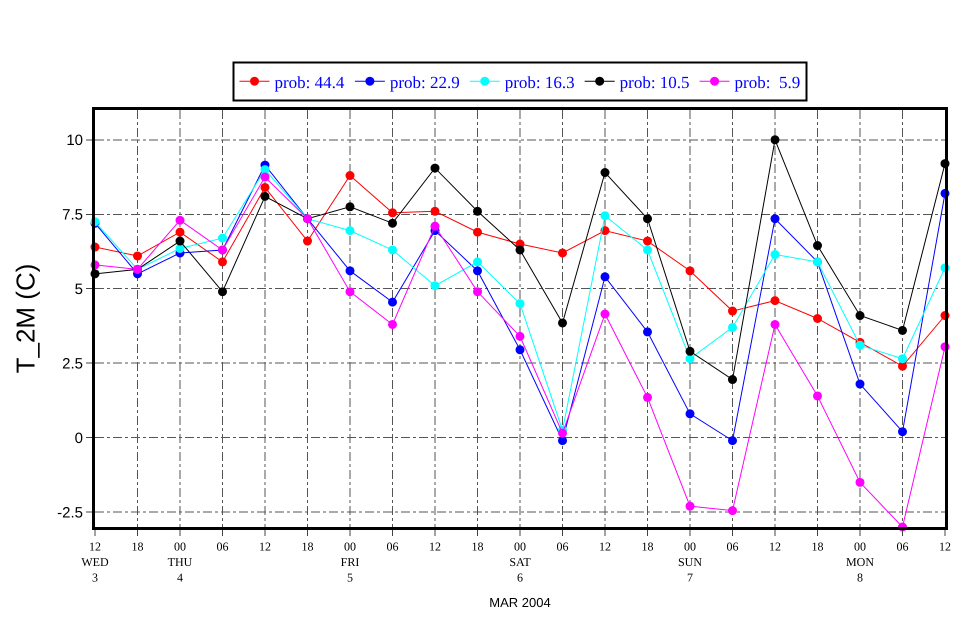 The width and height of the screenshot is (961, 627). I want to click on legend-label: prob: 22.9, so click(425, 82).